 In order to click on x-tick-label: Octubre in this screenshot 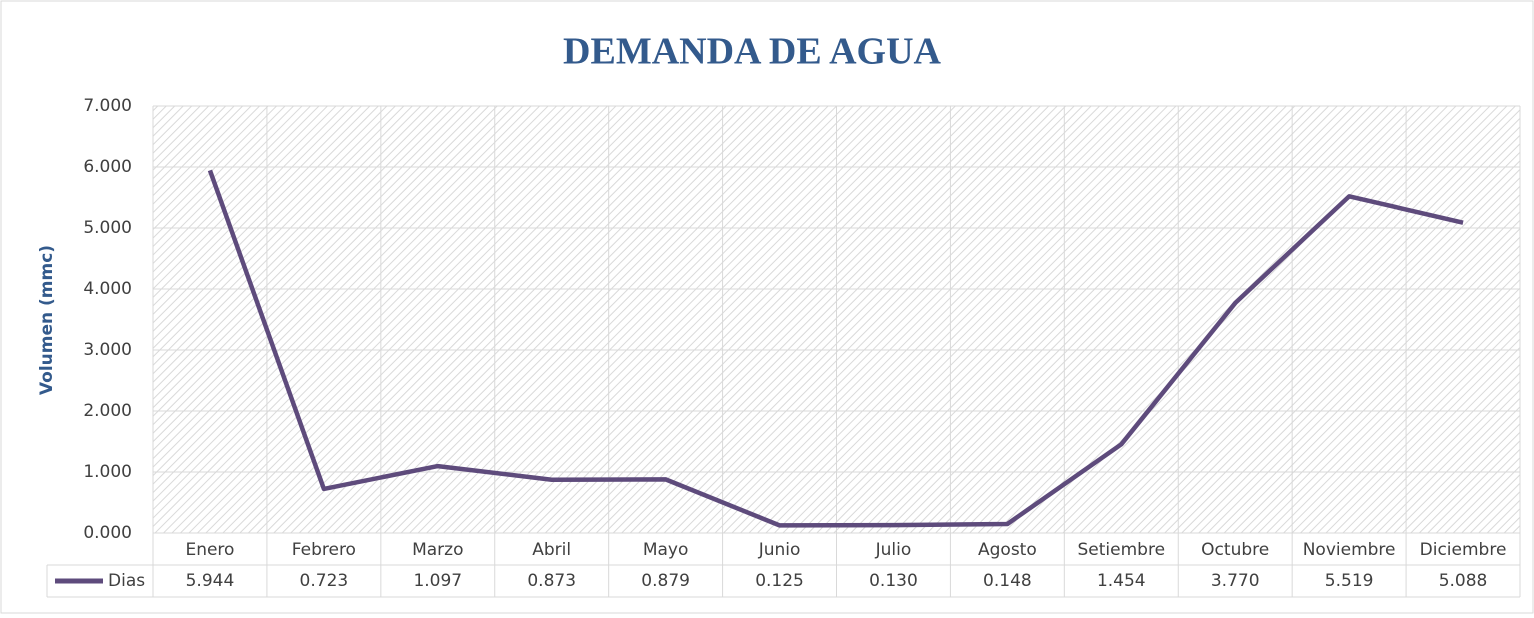, I will do `click(1235, 550)`.